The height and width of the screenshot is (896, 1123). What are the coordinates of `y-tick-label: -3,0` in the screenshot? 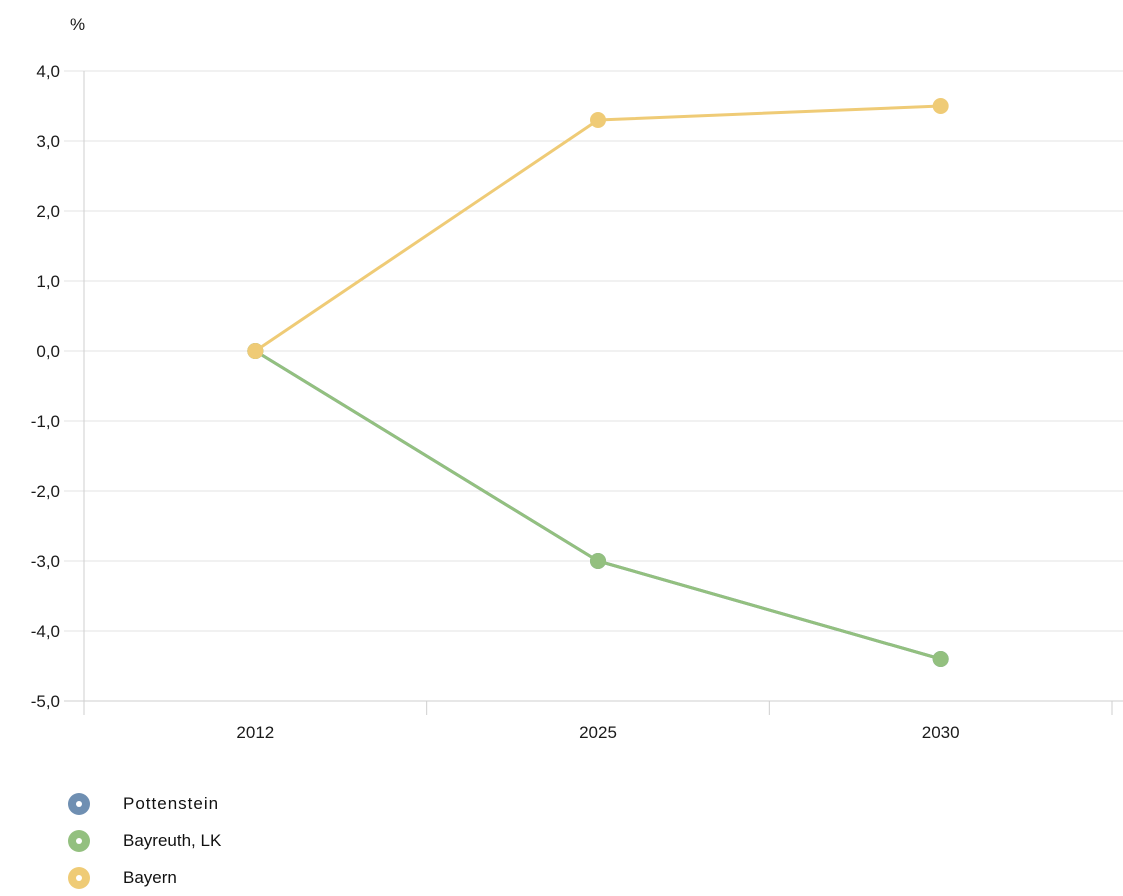 It's located at (45, 561).